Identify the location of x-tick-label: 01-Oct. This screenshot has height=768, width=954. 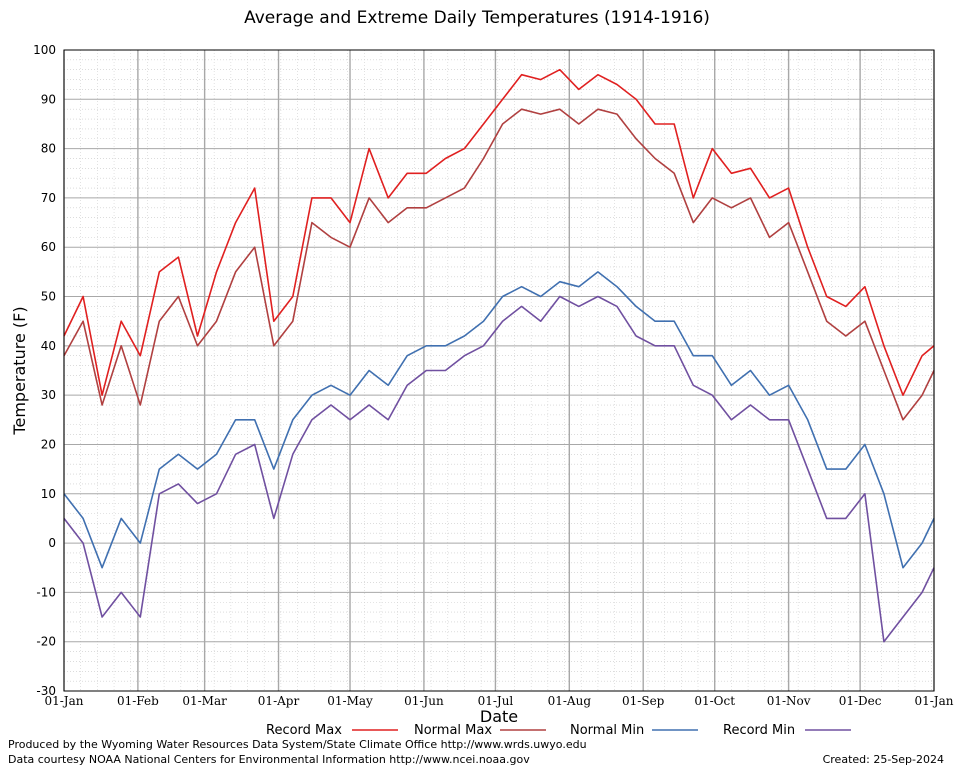
(714, 701).